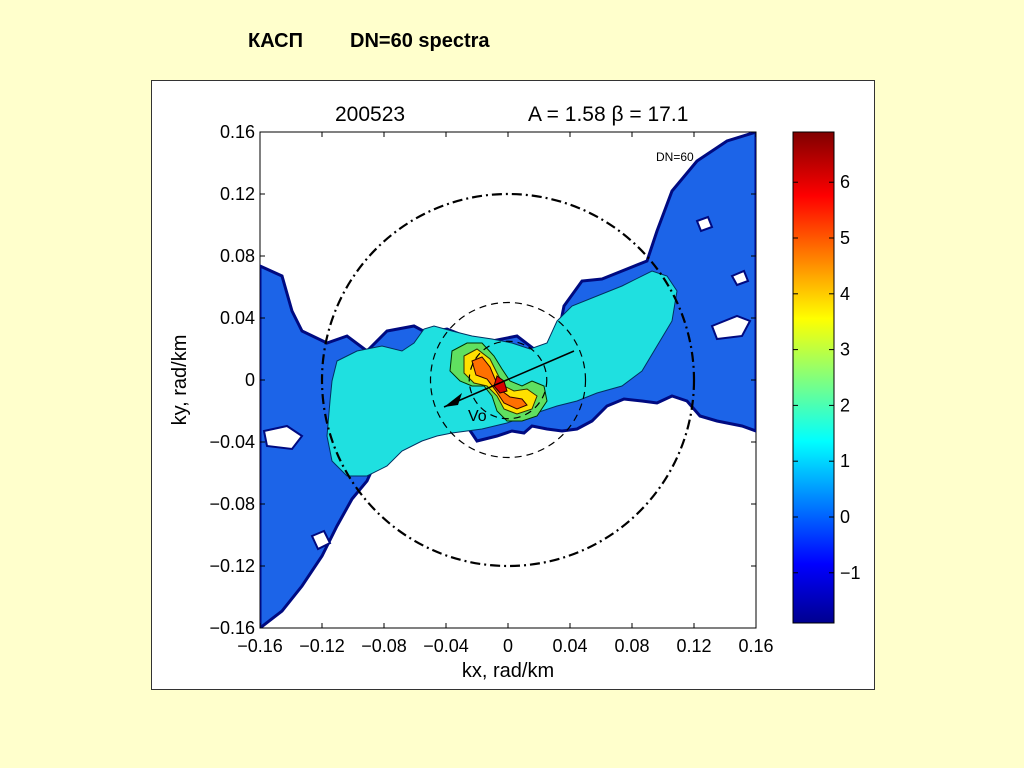  Describe the element at coordinates (237, 194) in the screenshot. I see `y-tick-label: 0.12` at that location.